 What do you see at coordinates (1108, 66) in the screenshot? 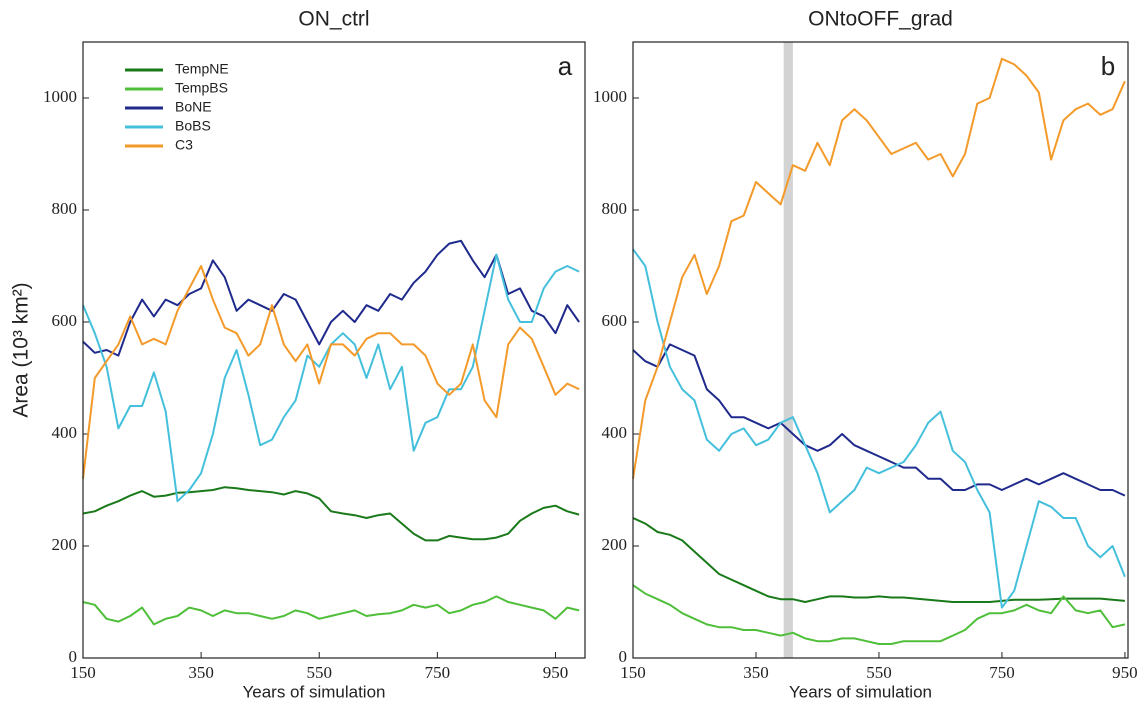
I see `panel-label: b` at bounding box center [1108, 66].